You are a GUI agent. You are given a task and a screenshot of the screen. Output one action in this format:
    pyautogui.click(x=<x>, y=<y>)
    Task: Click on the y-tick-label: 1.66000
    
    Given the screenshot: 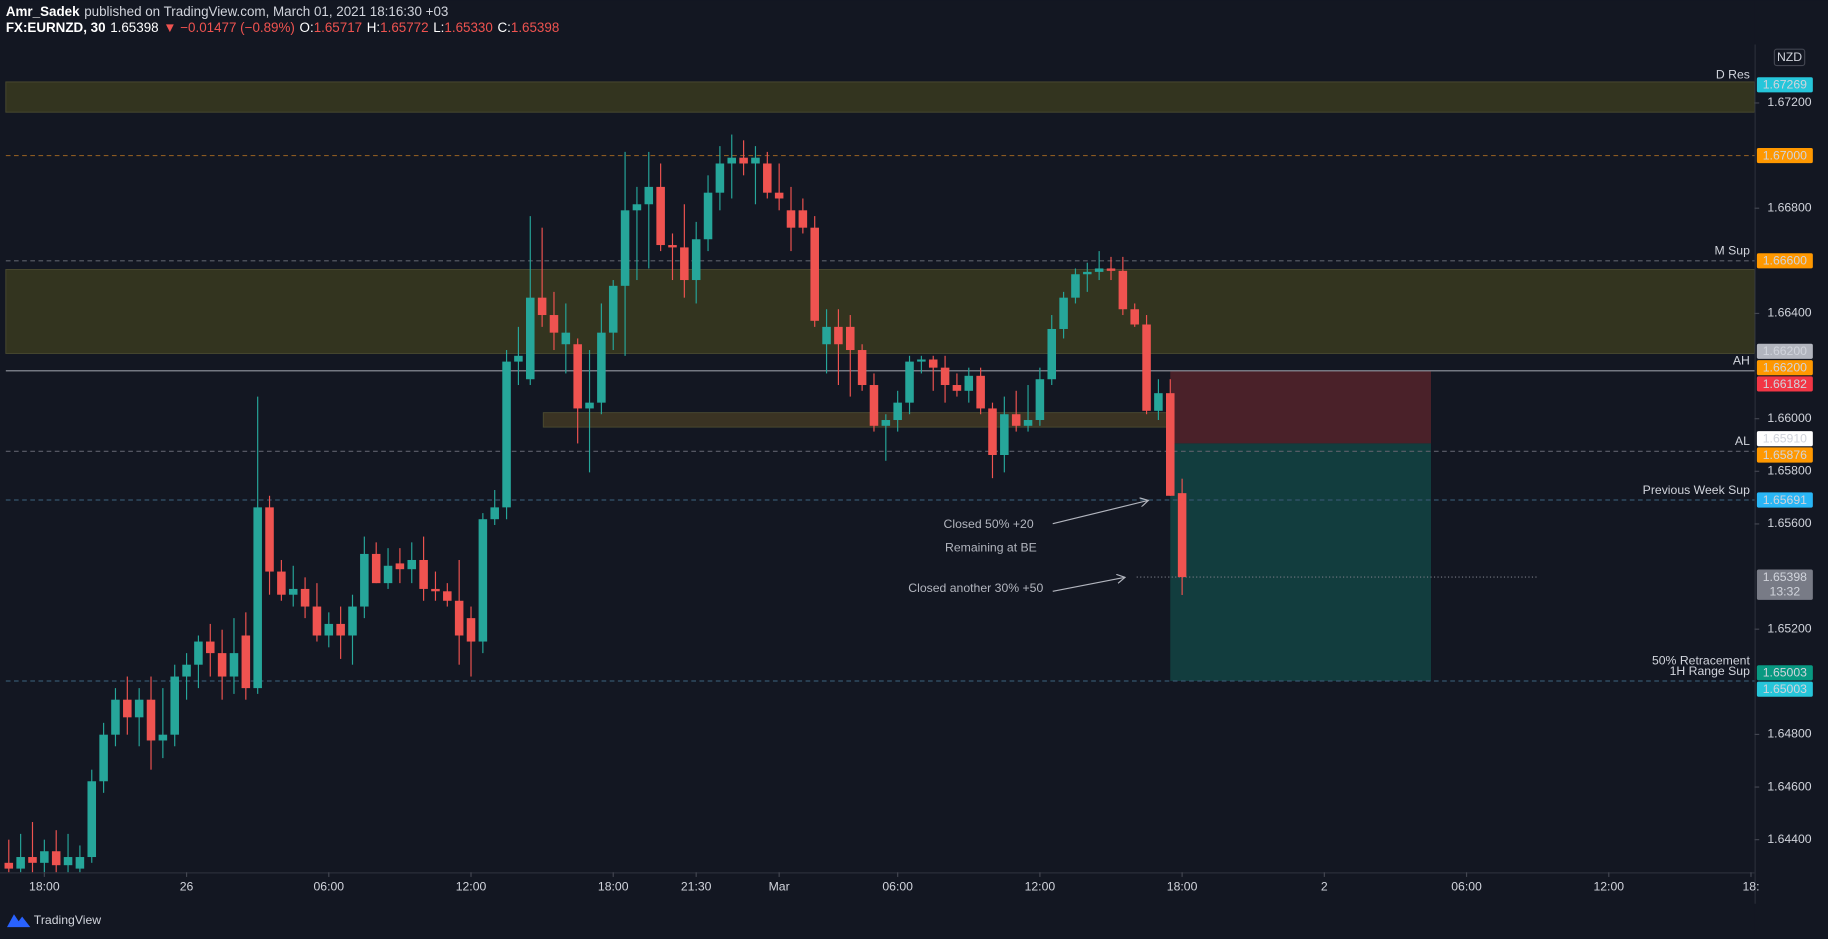 What is the action you would take?
    pyautogui.click(x=1789, y=418)
    